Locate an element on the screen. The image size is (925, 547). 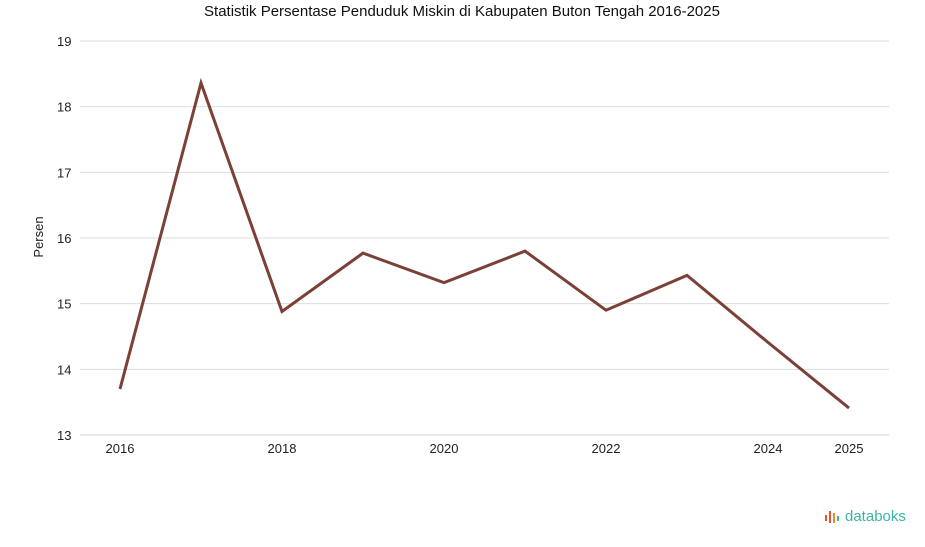
x-tick-label: 2022 is located at coordinates (606, 448).